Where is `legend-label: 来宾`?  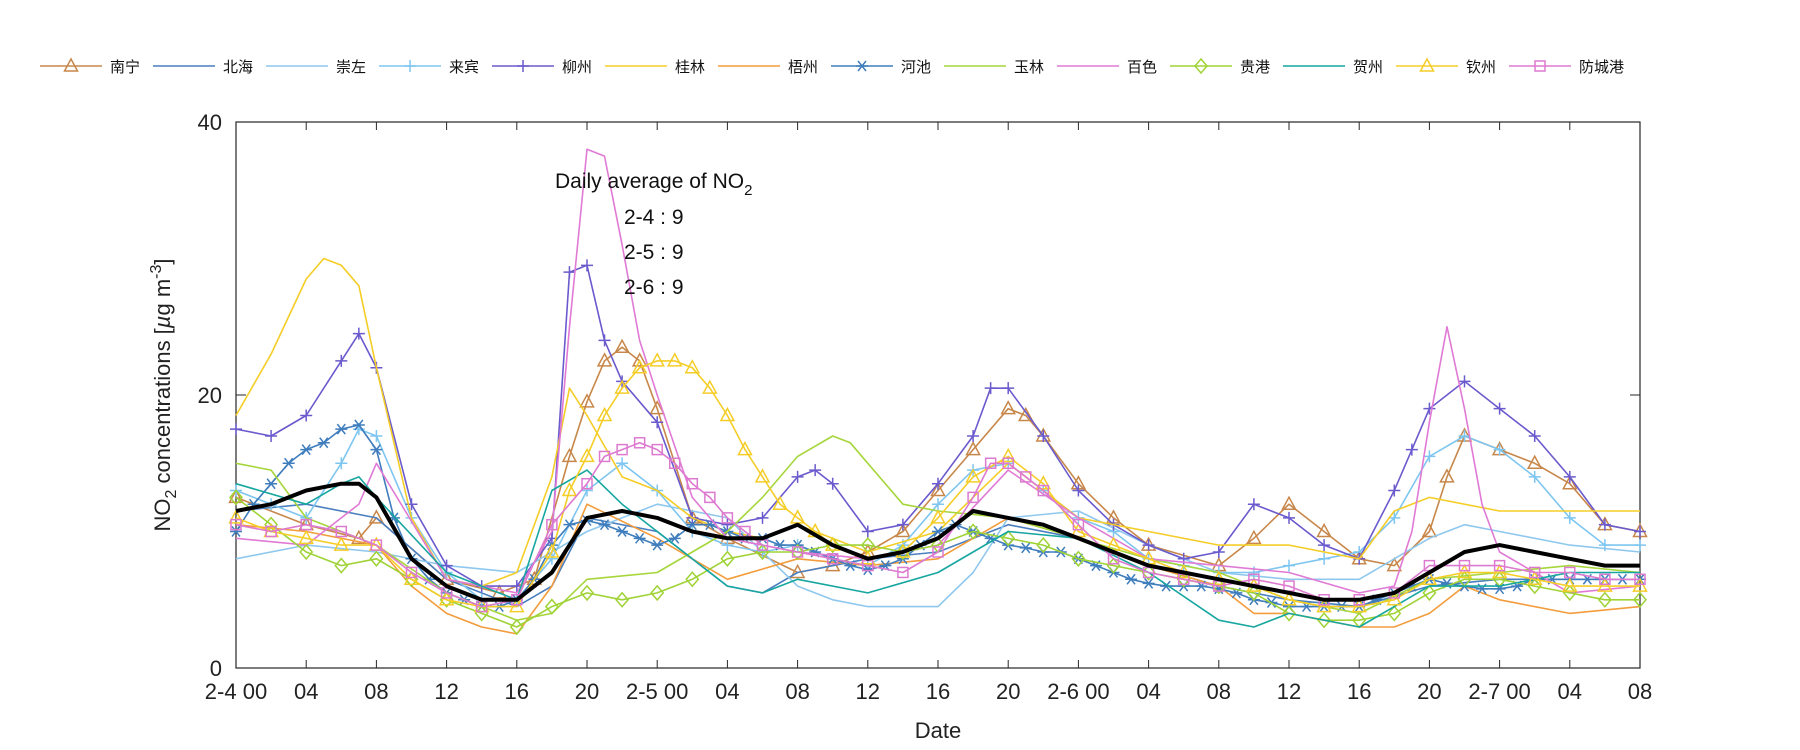
legend-label: 来宾 is located at coordinates (464, 67).